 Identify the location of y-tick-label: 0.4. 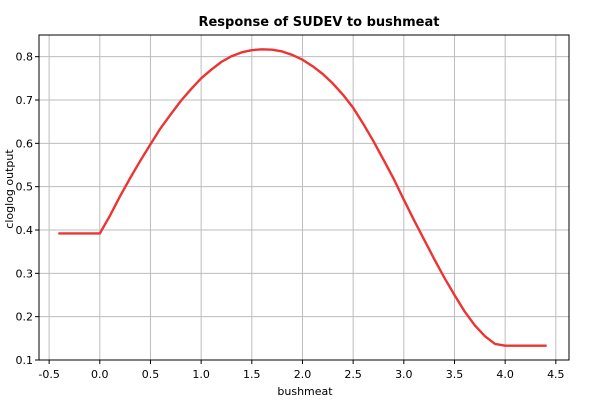
(25, 230).